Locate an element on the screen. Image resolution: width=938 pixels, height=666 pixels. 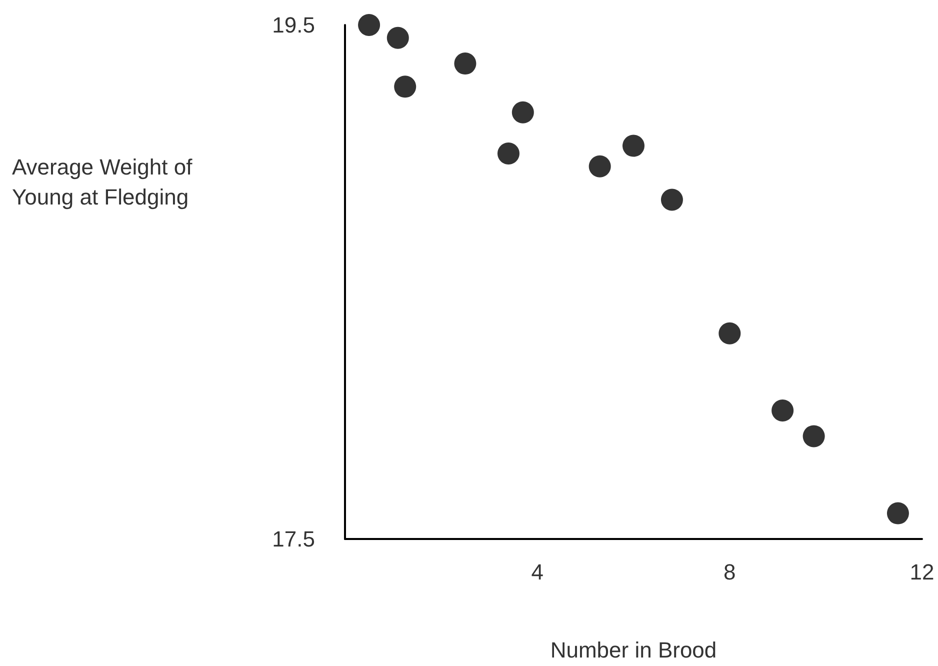
x-tick-label: 12 is located at coordinates (922, 572).